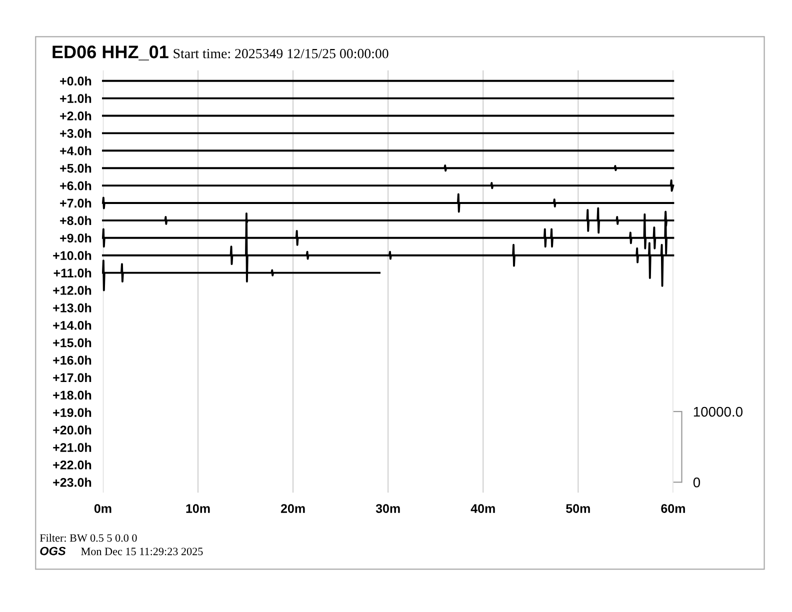 Image resolution: width=792 pixels, height=612 pixels. What do you see at coordinates (696, 483) in the screenshot?
I see `y2-tick-label: 0` at bounding box center [696, 483].